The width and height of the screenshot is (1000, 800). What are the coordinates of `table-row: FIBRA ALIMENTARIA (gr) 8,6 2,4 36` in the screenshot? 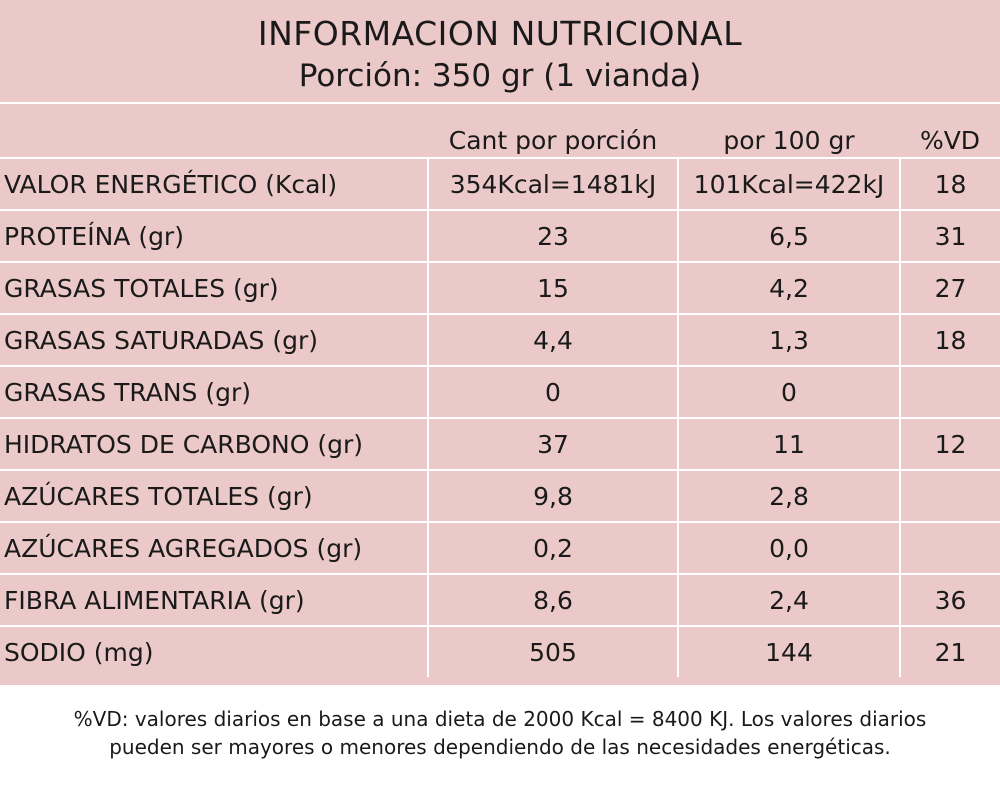 It's located at (500, 600).